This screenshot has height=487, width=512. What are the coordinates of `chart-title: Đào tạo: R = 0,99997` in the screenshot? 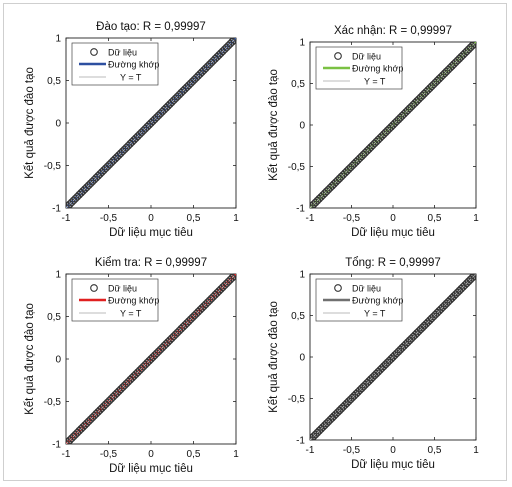 It's located at (151, 27).